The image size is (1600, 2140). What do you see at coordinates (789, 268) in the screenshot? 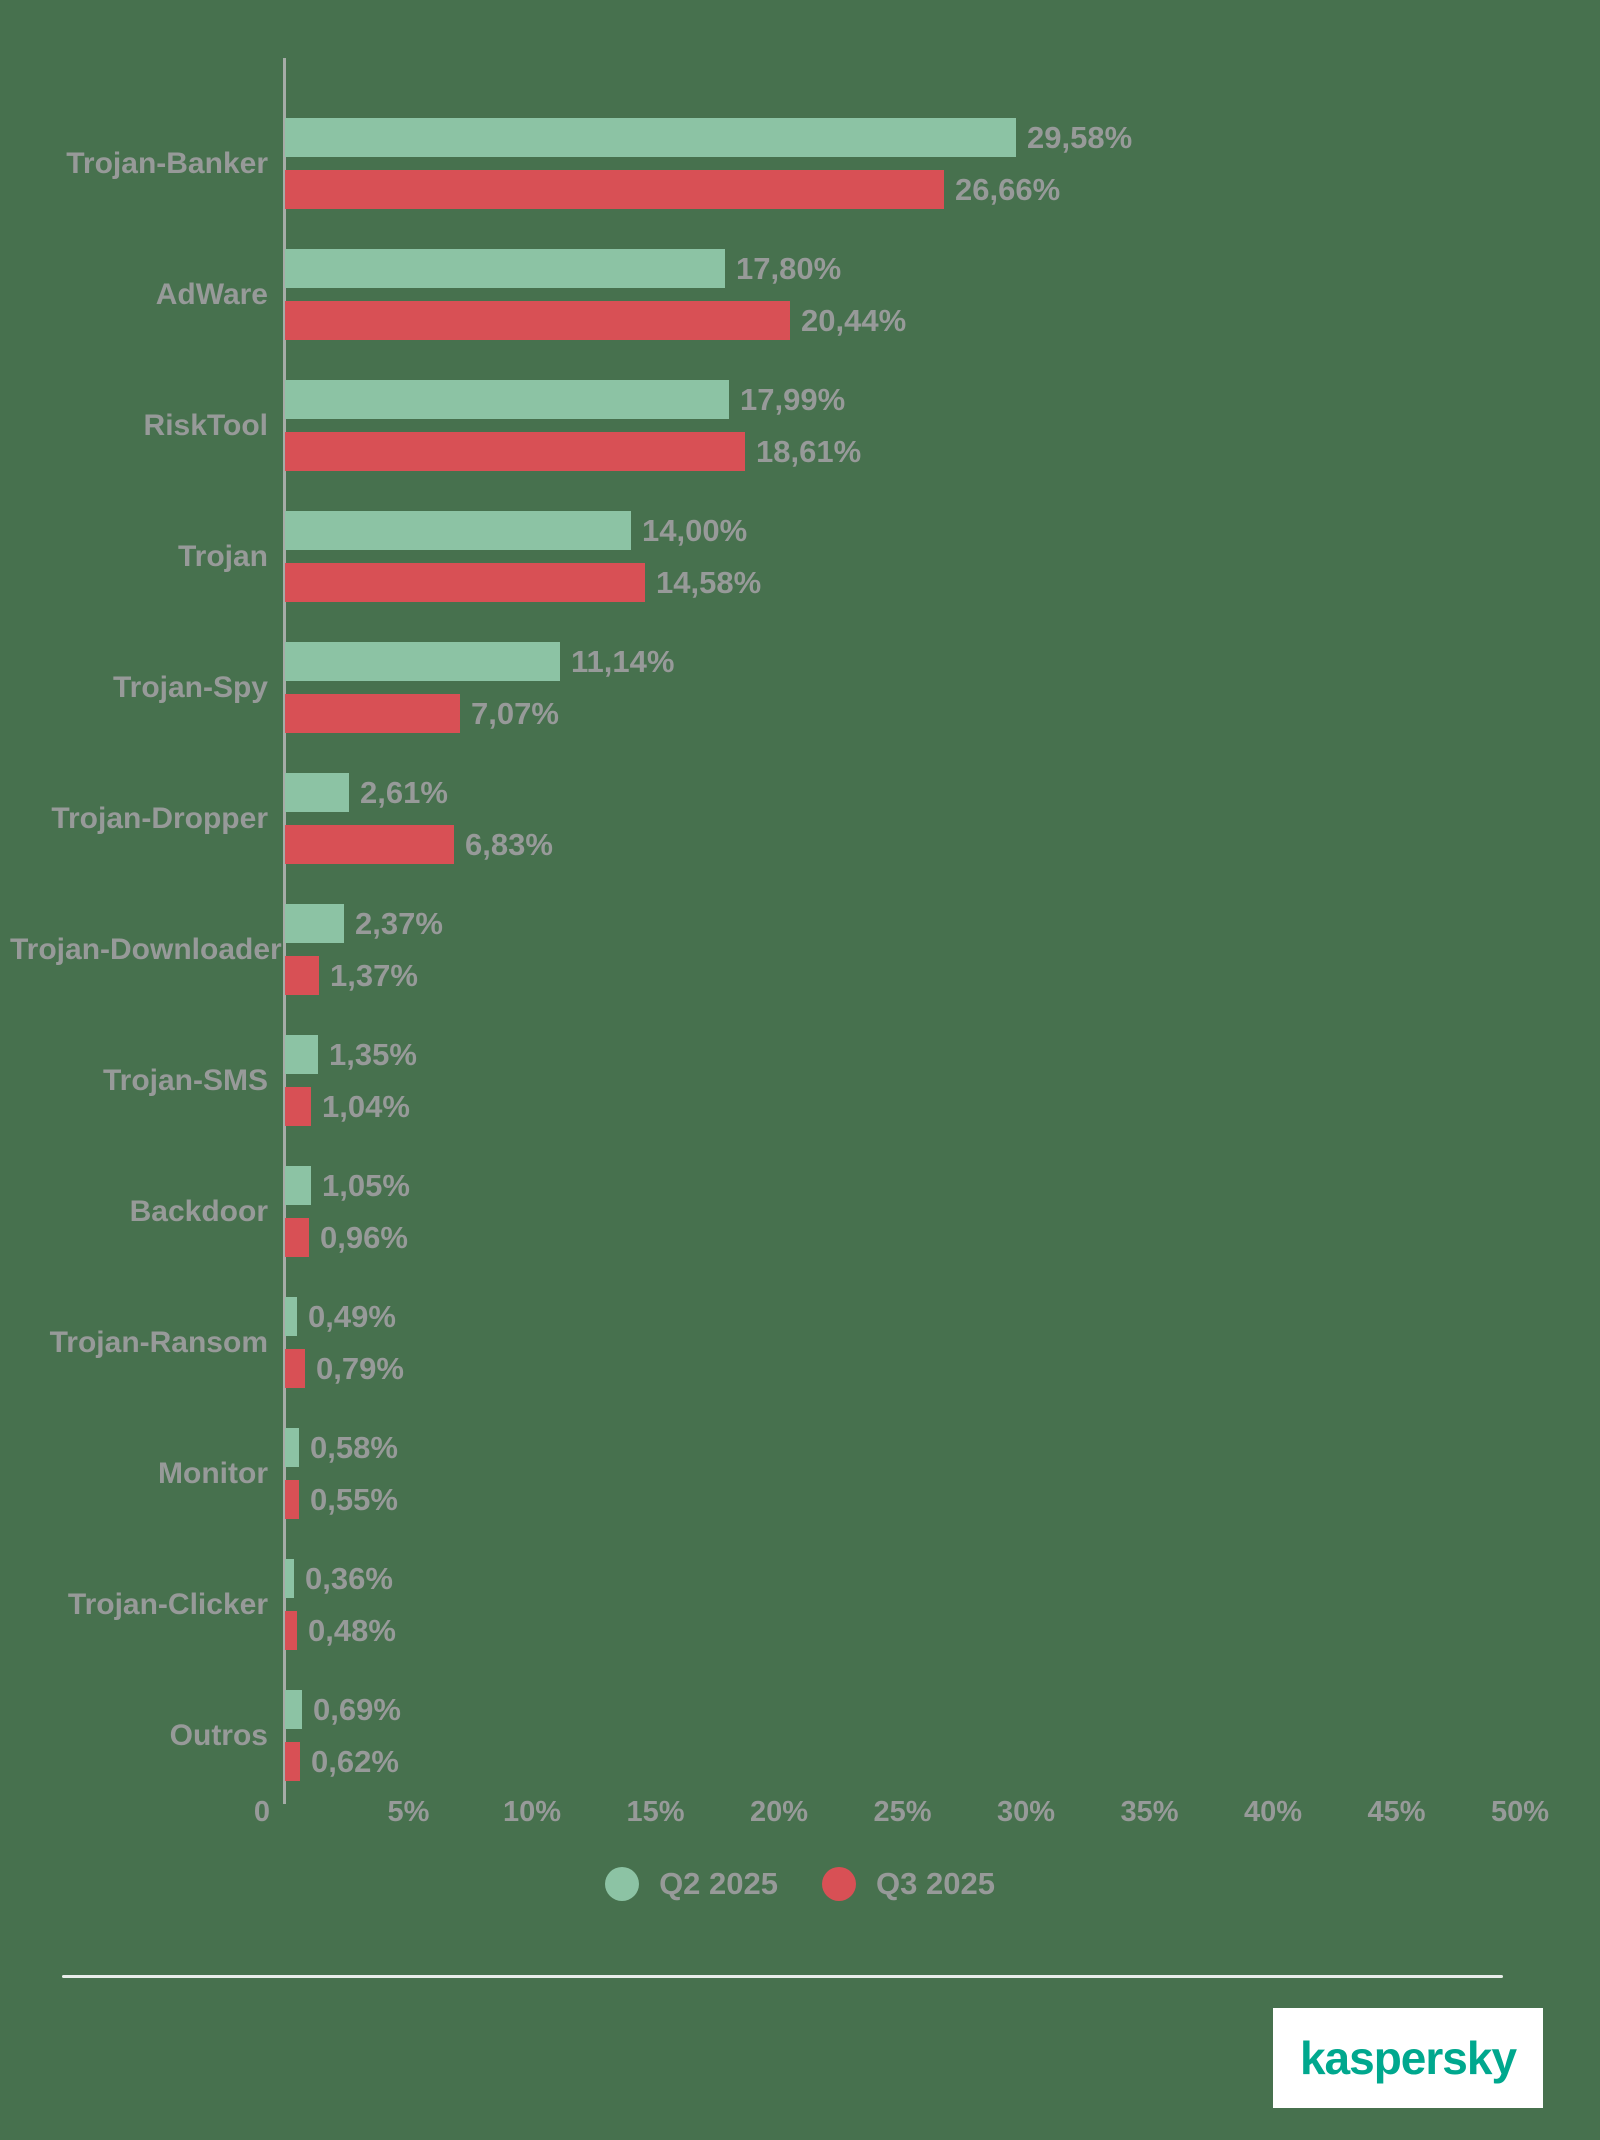
I see `value-label: 17,80%` at bounding box center [789, 268].